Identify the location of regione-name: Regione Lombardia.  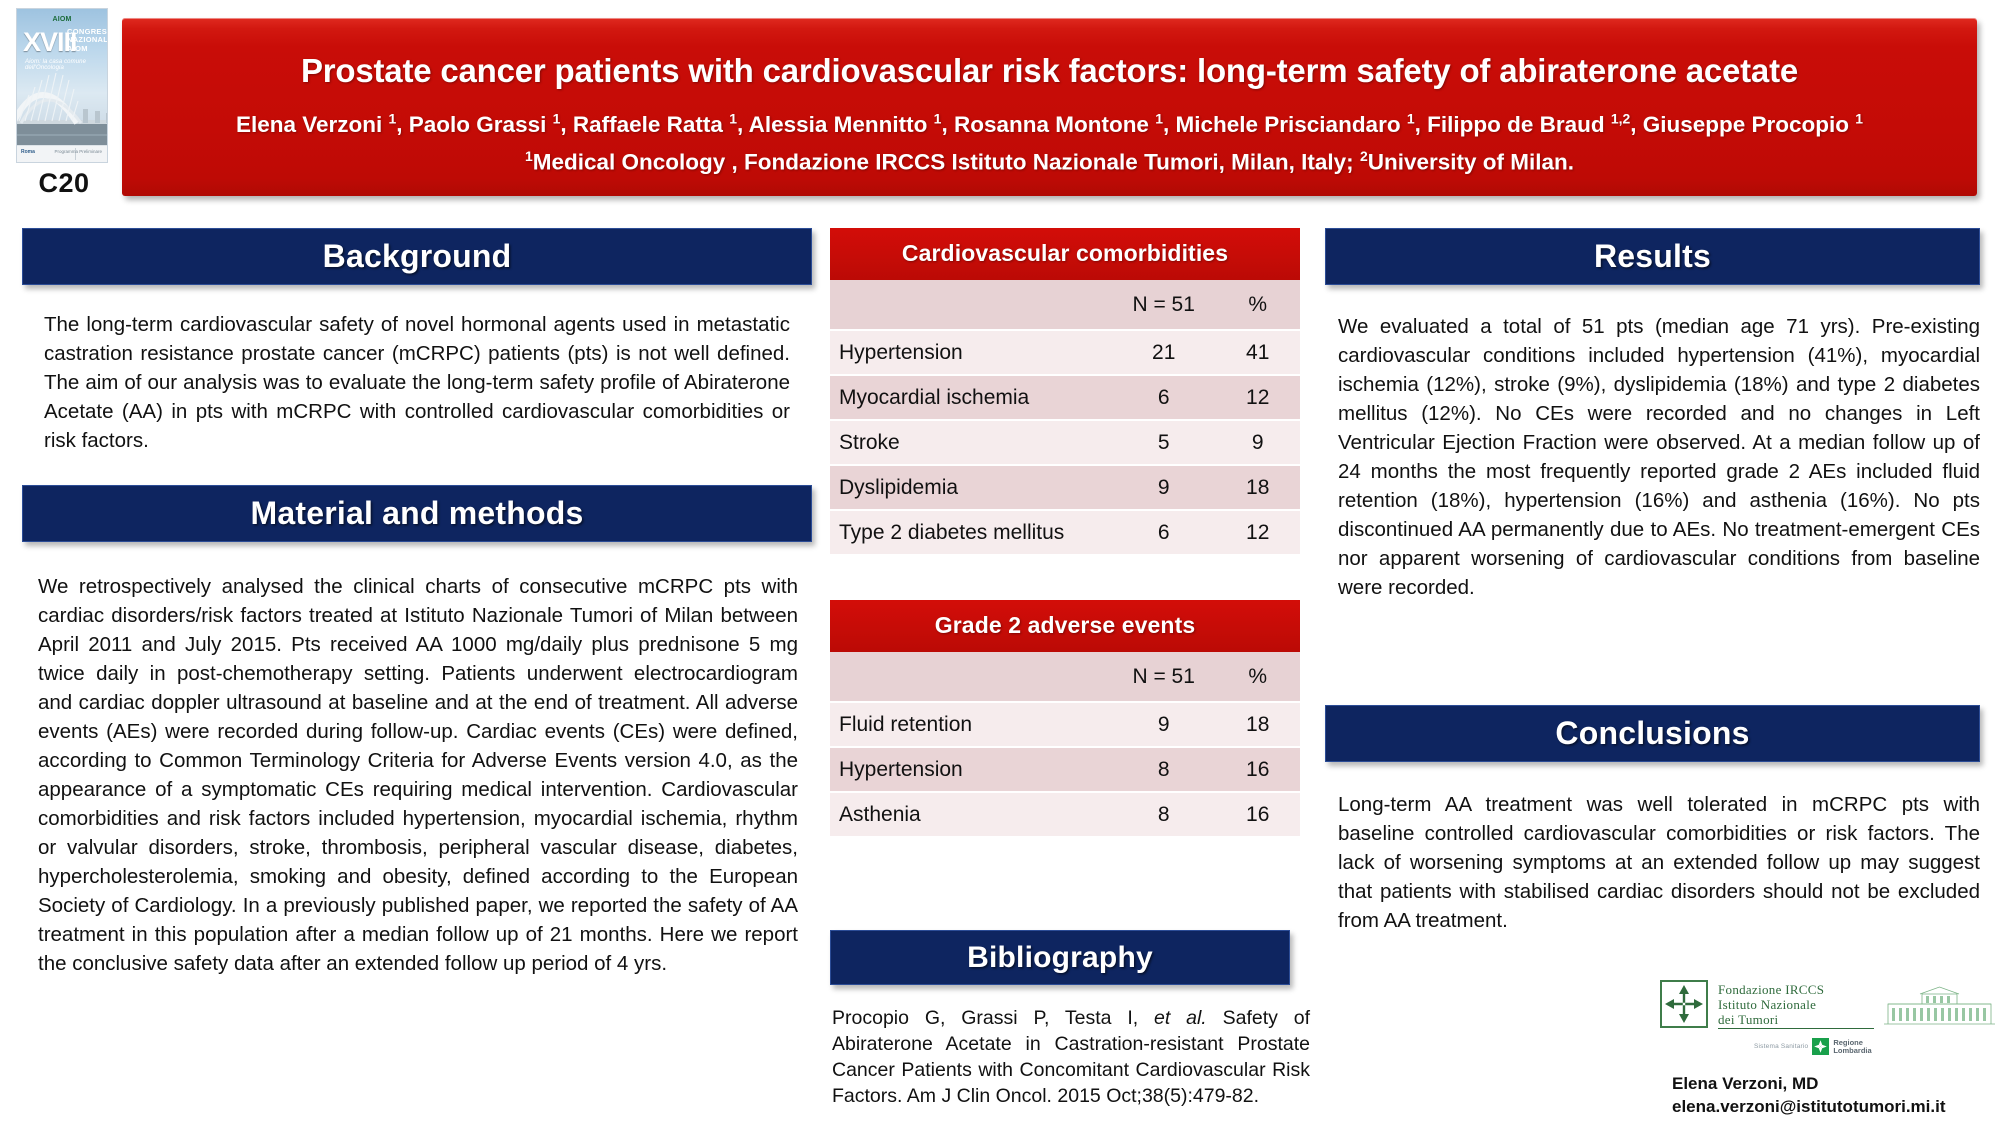
(1852, 1046).